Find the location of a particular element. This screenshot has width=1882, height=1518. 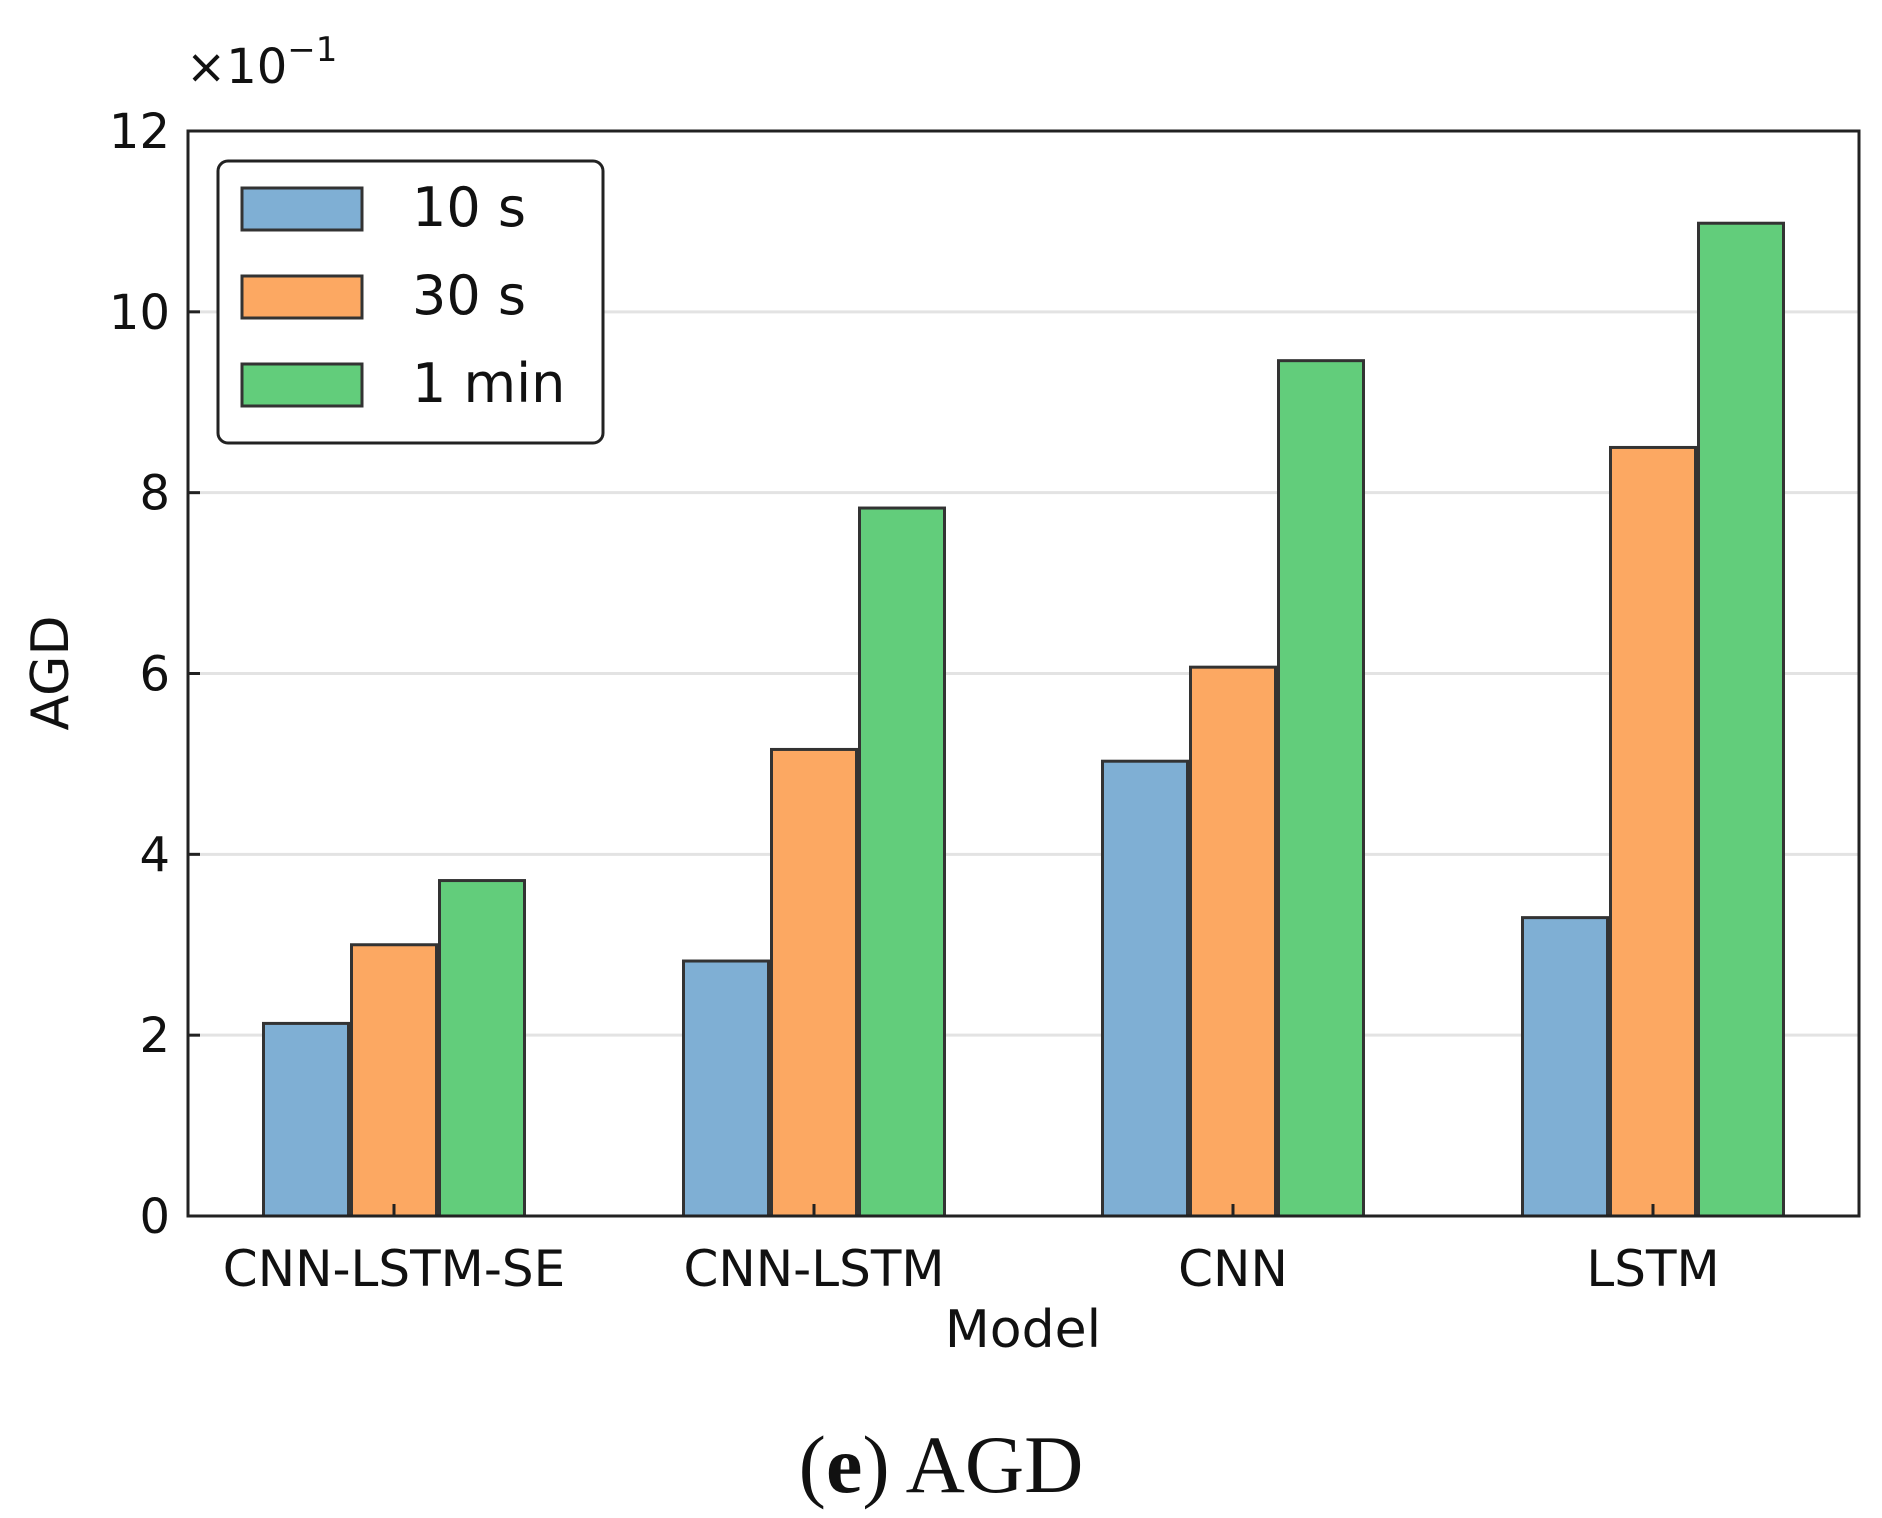

x-axis-label: Model is located at coordinates (1023, 1330).